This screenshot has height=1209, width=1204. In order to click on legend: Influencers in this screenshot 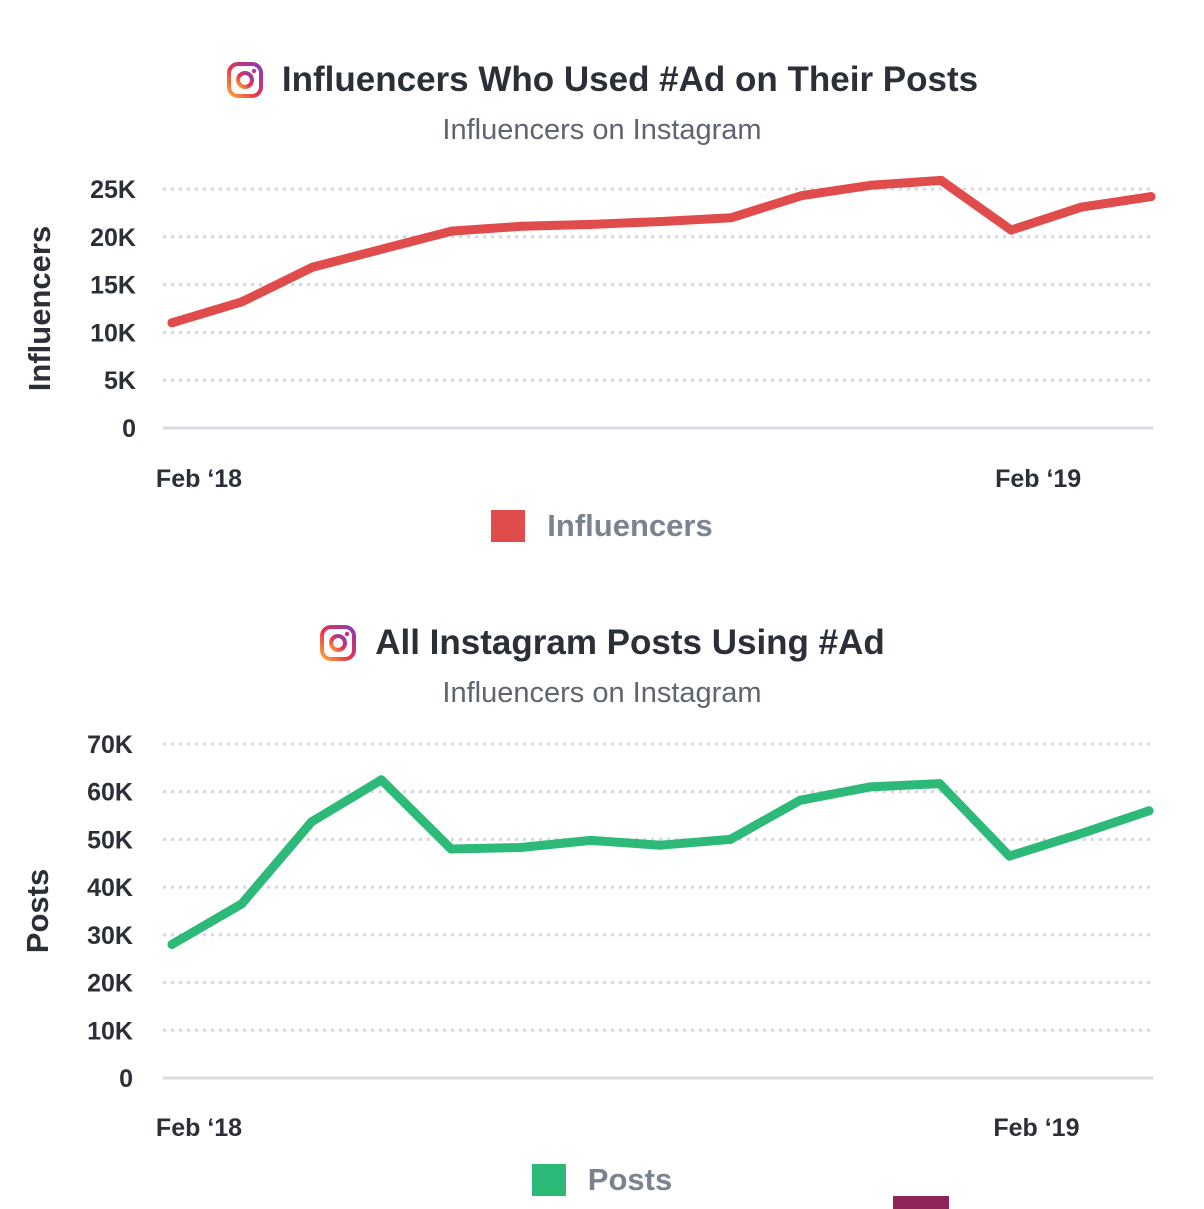, I will do `click(602, 526)`.